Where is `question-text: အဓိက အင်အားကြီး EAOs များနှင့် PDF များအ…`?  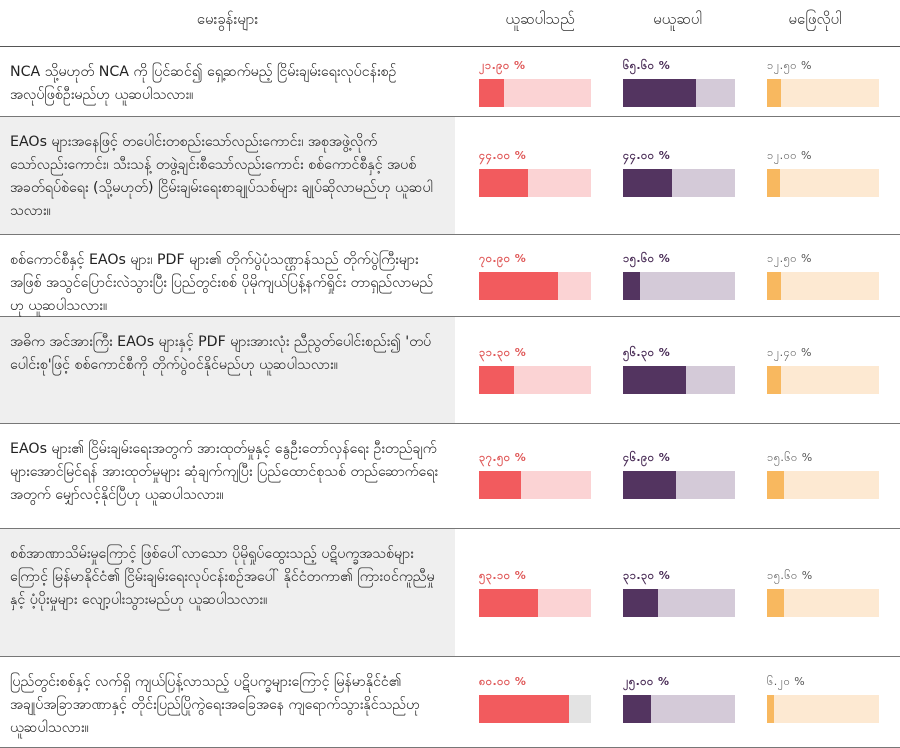 question-text: အဓိက အင်အားကြီး EAOs များနှင့် PDF များအ… is located at coordinates (227, 370).